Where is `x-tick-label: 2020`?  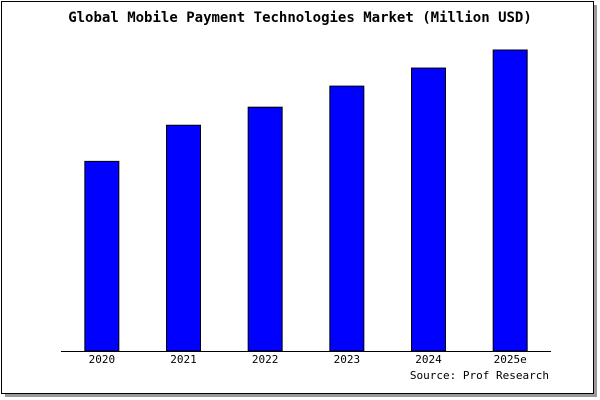
x-tick-label: 2020 is located at coordinates (102, 359).